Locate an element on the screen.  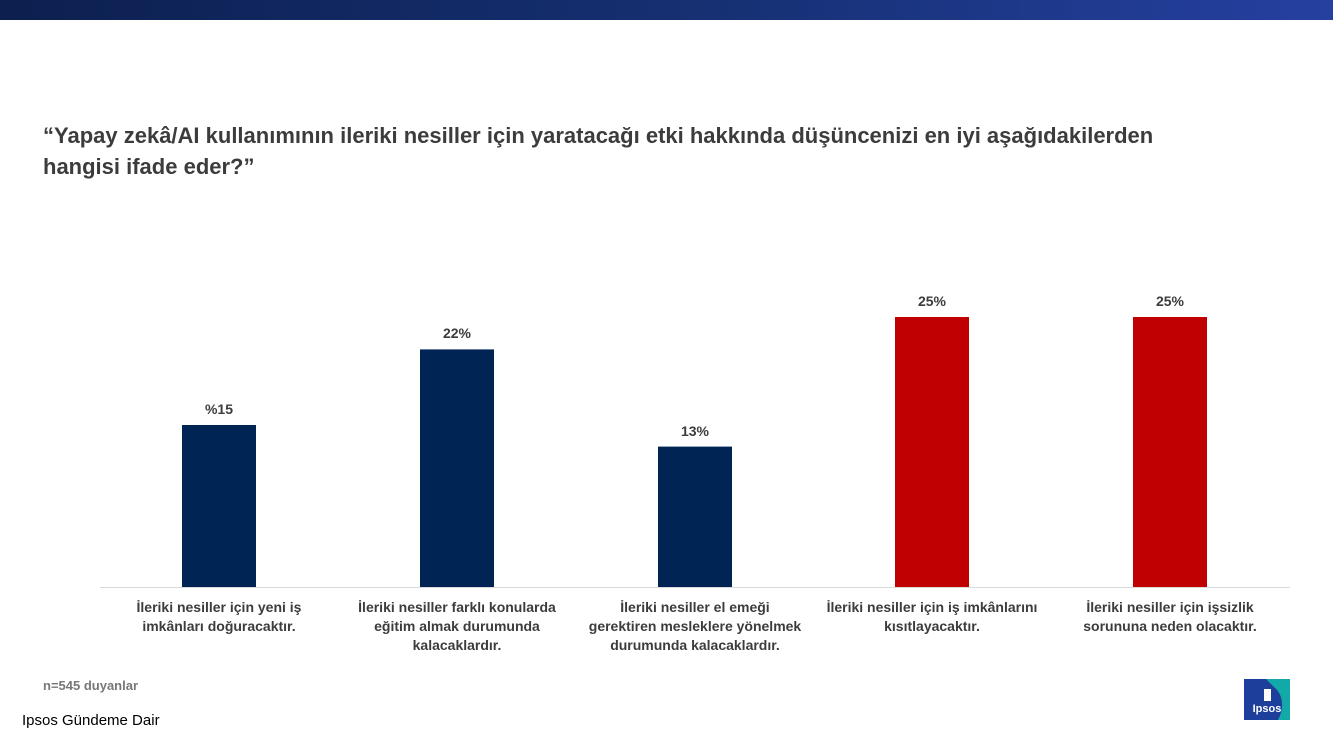
brand-footer: Ipsos Gündeme Dair is located at coordinates (91, 720).